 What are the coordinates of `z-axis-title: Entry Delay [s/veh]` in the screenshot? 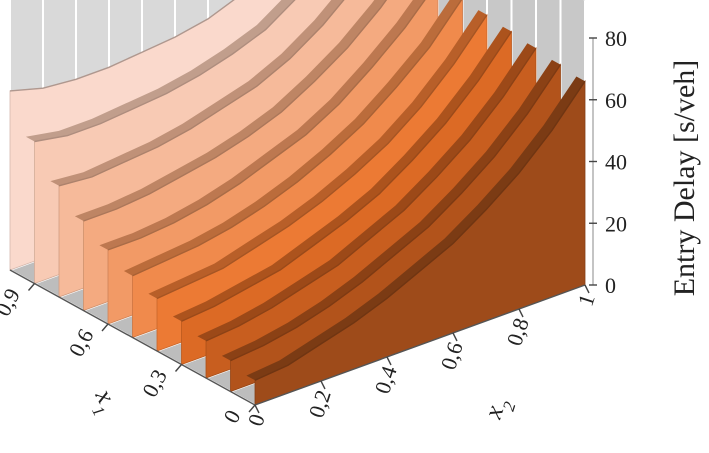 It's located at (684, 178).